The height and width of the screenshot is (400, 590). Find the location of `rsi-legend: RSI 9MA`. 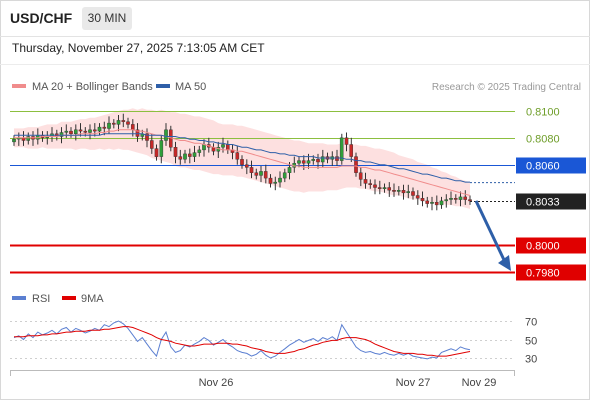

rsi-legend: RSI 9MA is located at coordinates (58, 299).